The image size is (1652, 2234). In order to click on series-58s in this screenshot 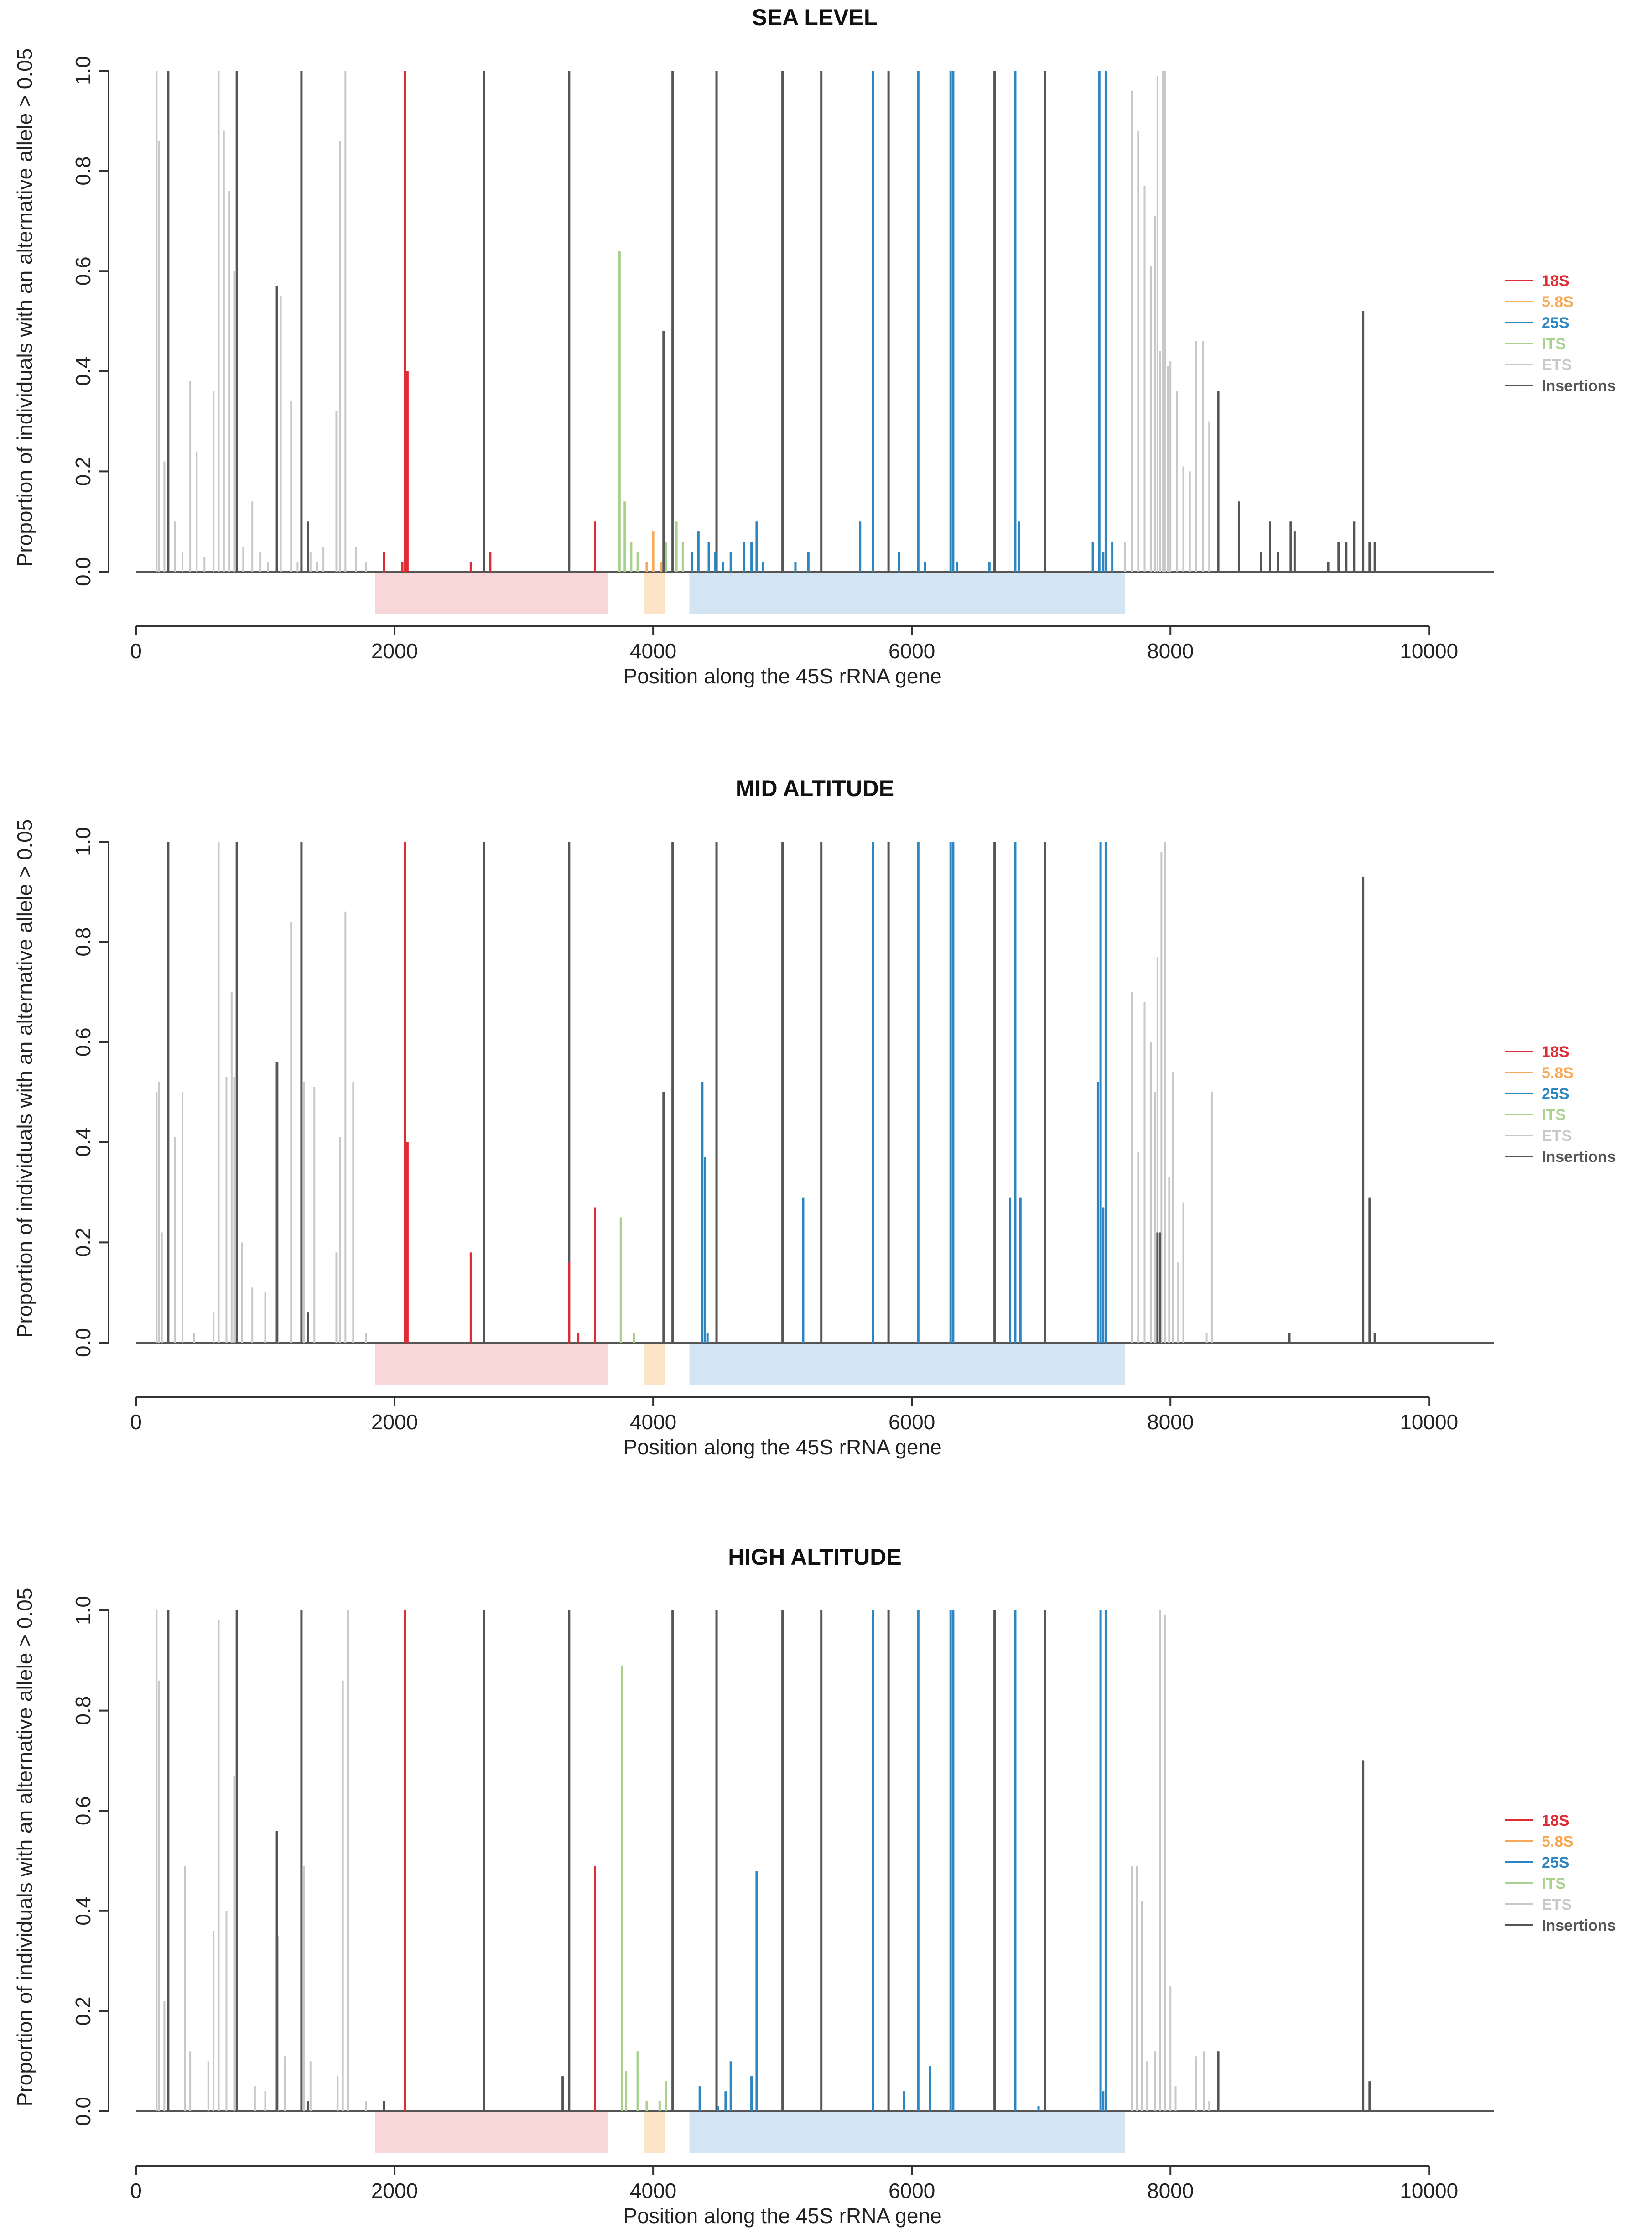, I will do `click(654, 551)`.